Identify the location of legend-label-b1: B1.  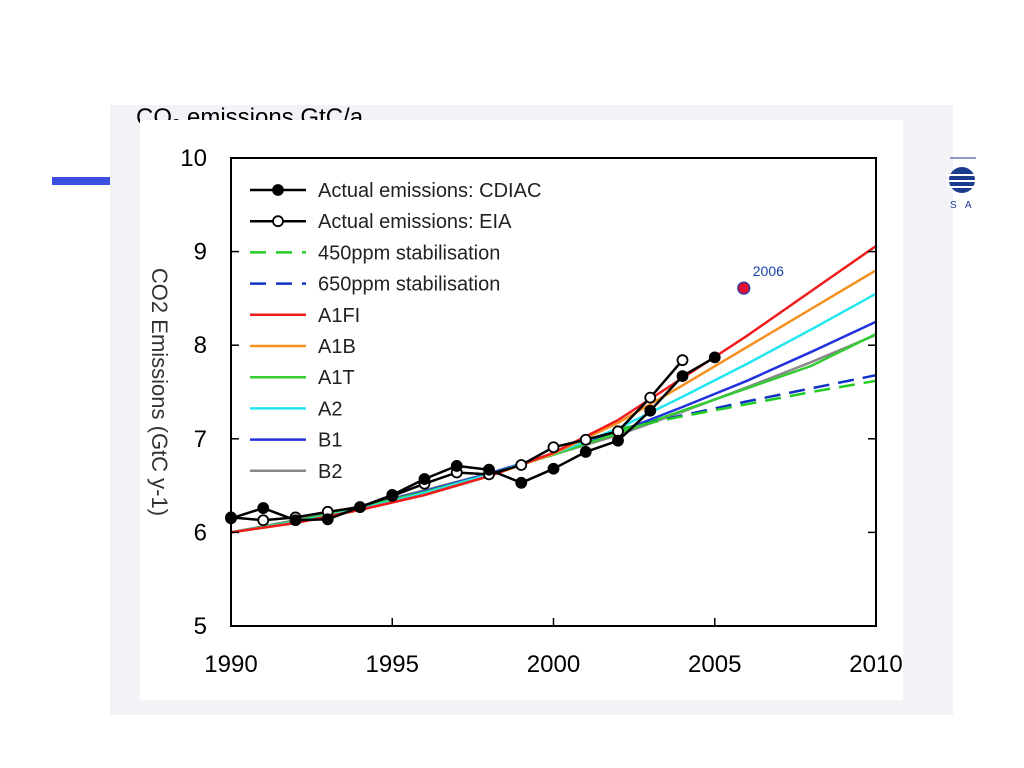
(330, 441).